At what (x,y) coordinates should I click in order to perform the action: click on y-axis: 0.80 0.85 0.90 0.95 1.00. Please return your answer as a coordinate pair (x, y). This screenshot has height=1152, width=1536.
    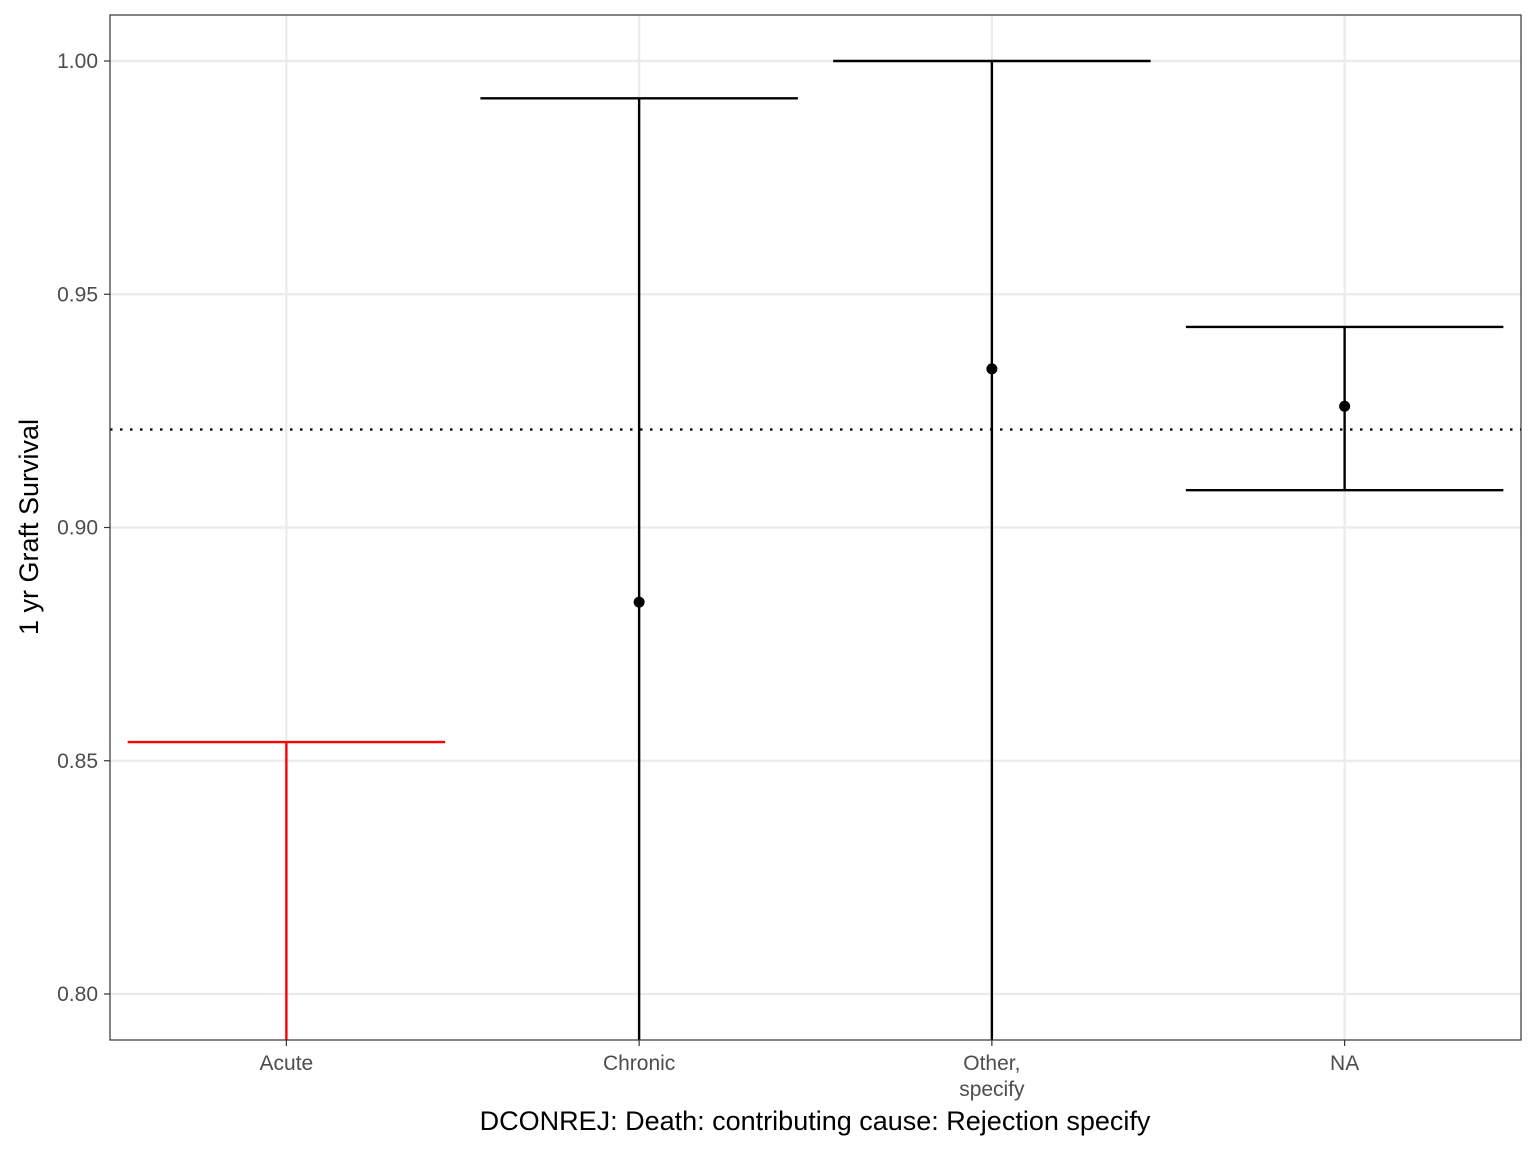
    Looking at the image, I should click on (83, 528).